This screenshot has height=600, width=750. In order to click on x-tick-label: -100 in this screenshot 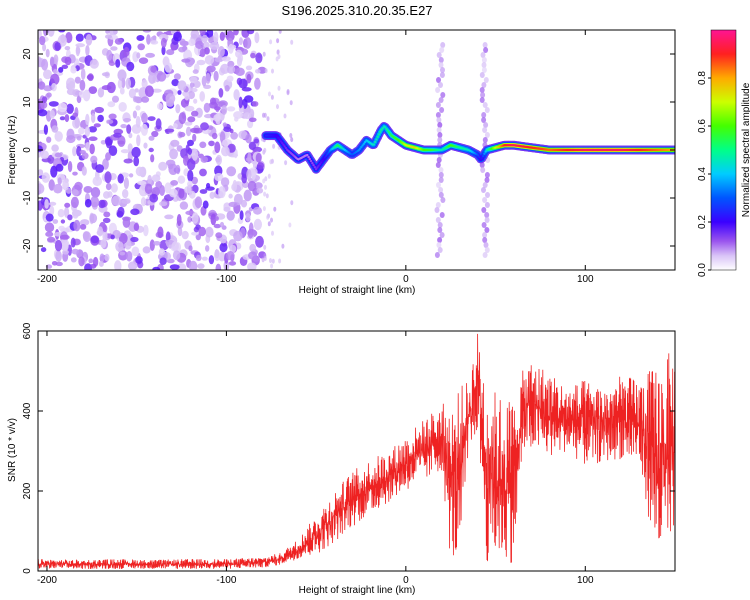, I will do `click(226, 279)`.